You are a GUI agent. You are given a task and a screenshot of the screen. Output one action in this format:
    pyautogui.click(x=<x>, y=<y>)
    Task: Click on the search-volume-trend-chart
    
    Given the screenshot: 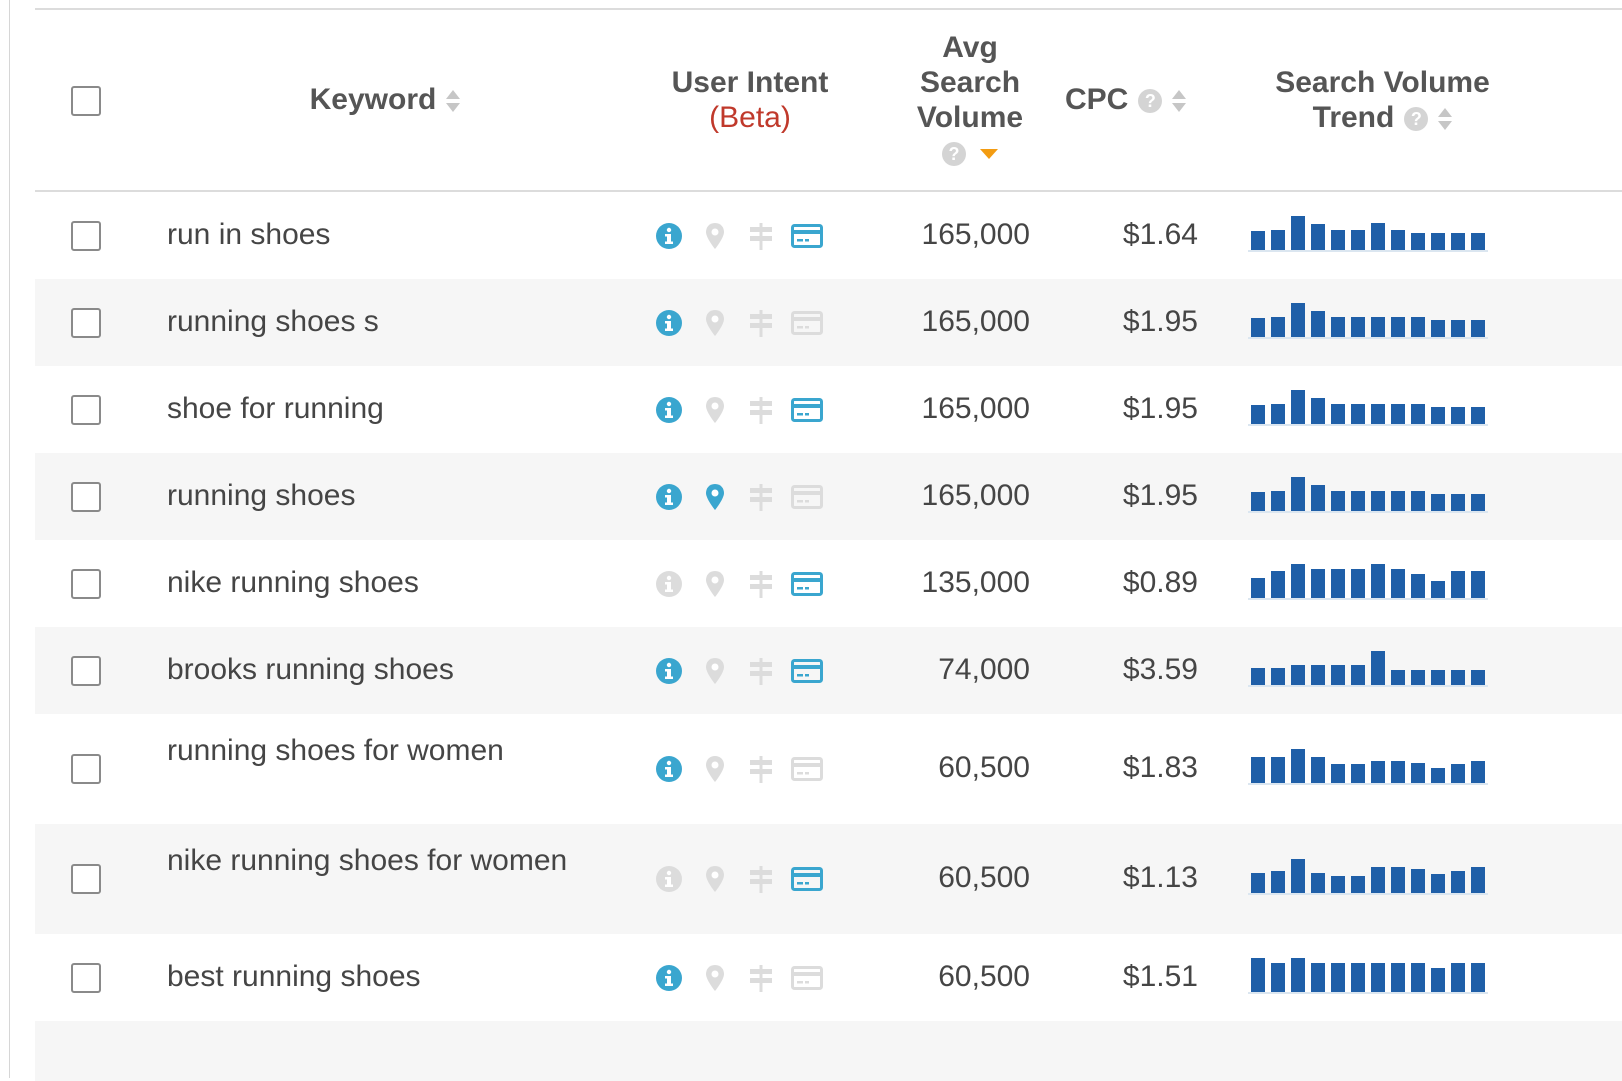 What is the action you would take?
    pyautogui.click(x=1368, y=494)
    